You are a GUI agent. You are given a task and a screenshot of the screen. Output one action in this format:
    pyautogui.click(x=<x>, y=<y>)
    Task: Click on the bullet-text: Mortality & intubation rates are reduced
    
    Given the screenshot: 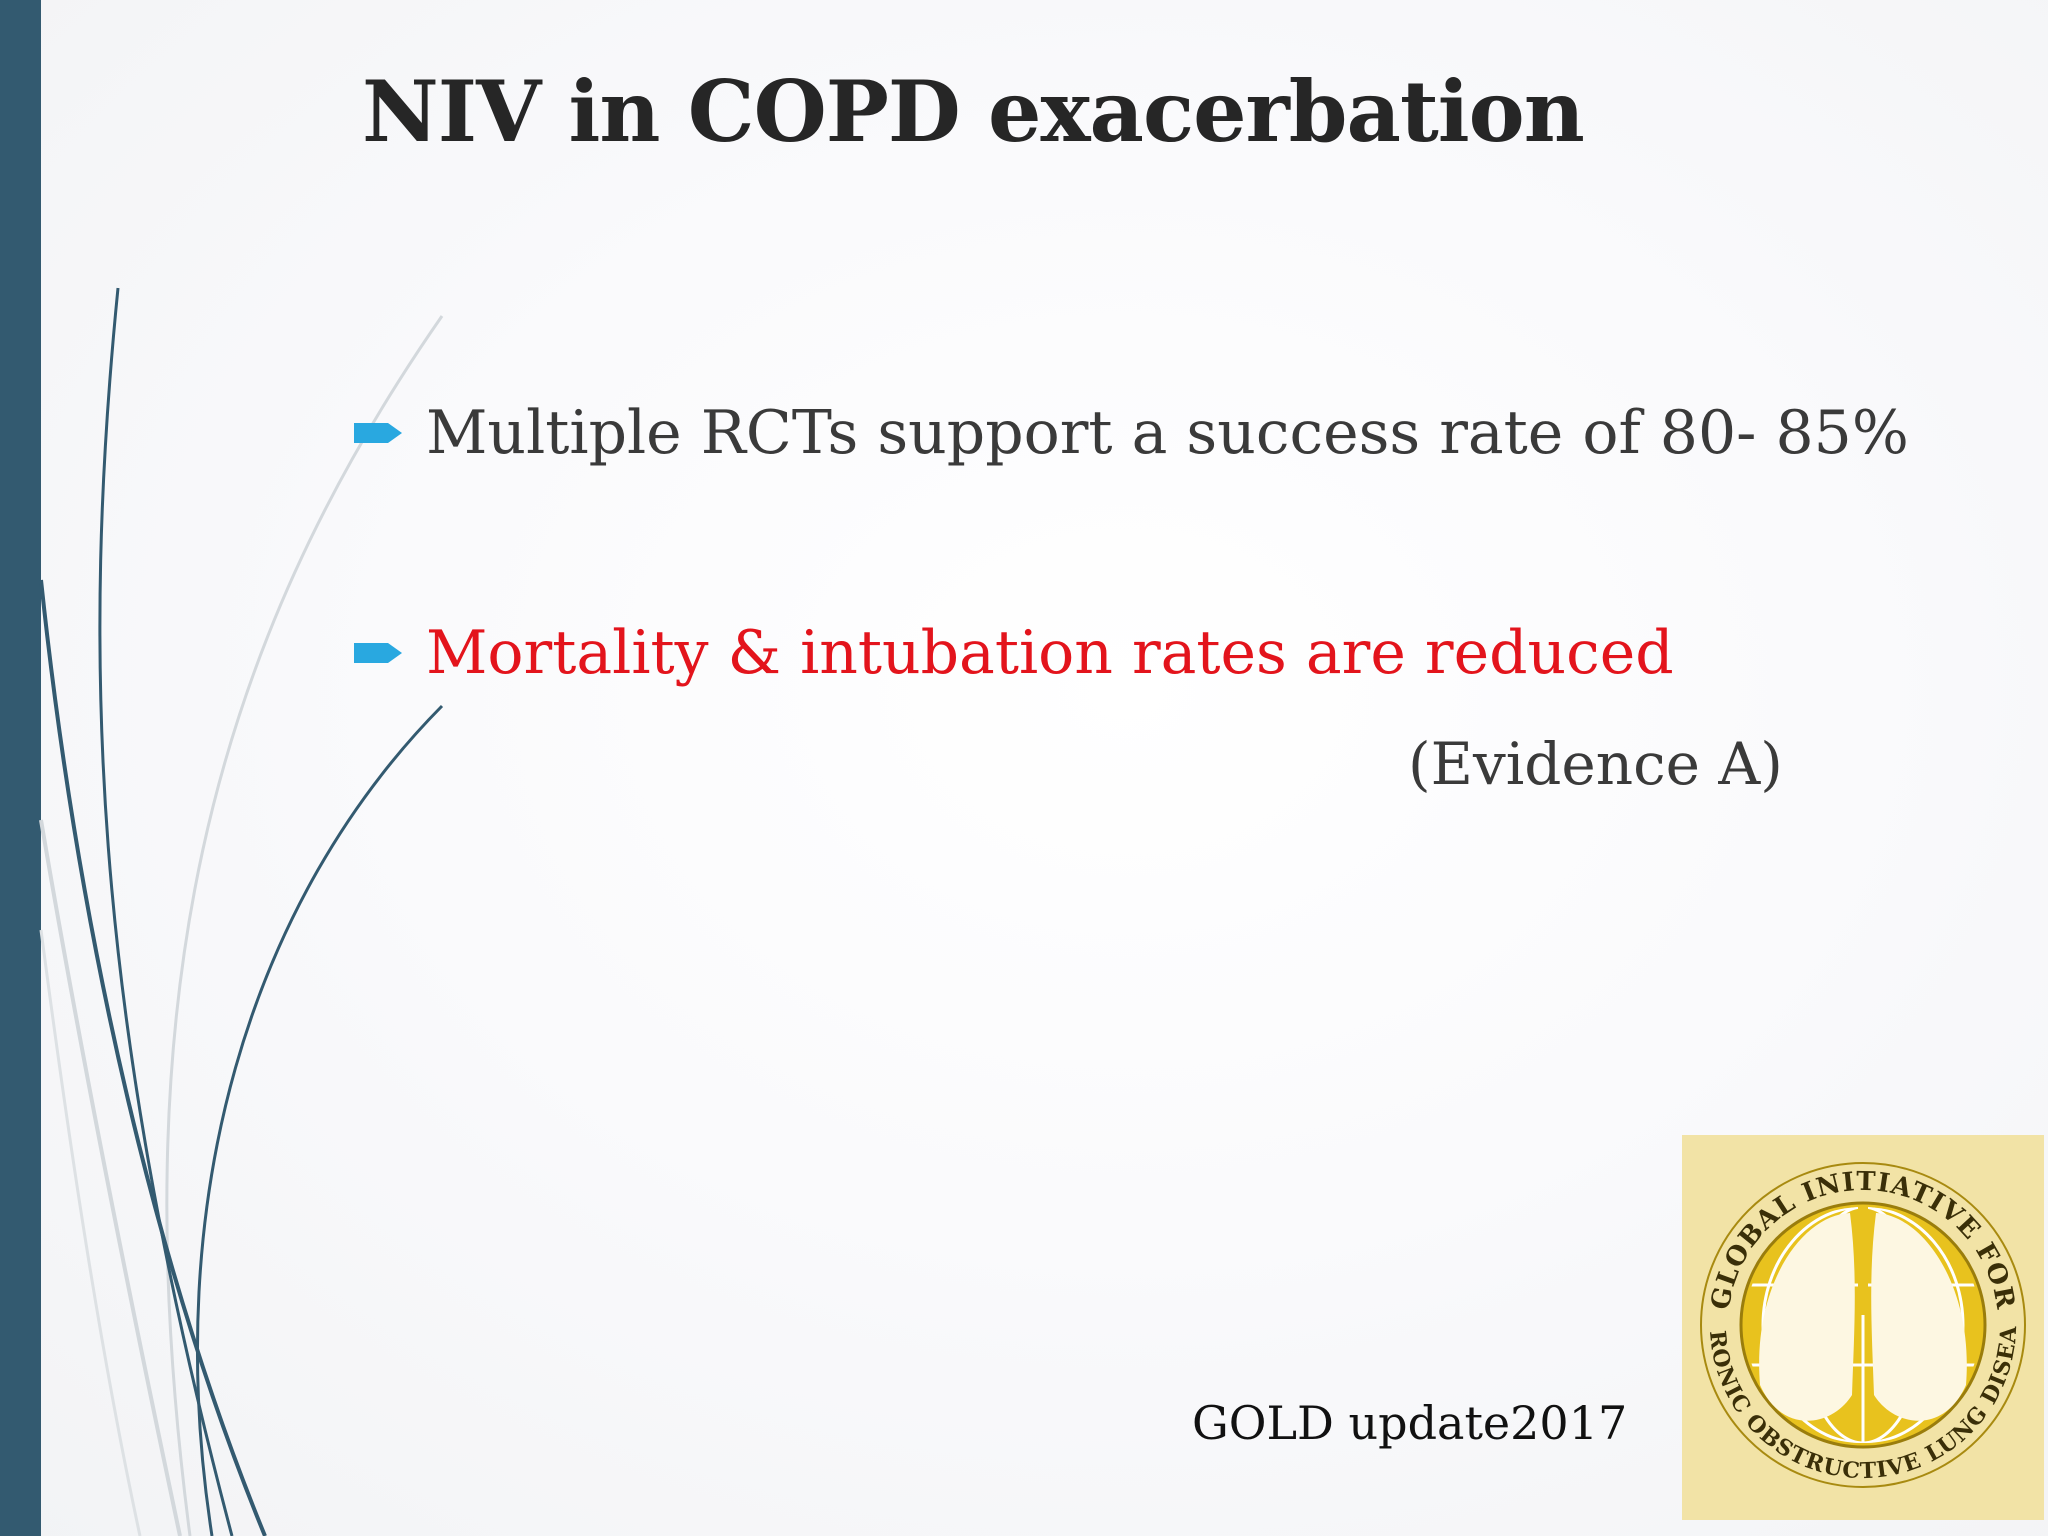 What is the action you would take?
    pyautogui.click(x=1050, y=653)
    